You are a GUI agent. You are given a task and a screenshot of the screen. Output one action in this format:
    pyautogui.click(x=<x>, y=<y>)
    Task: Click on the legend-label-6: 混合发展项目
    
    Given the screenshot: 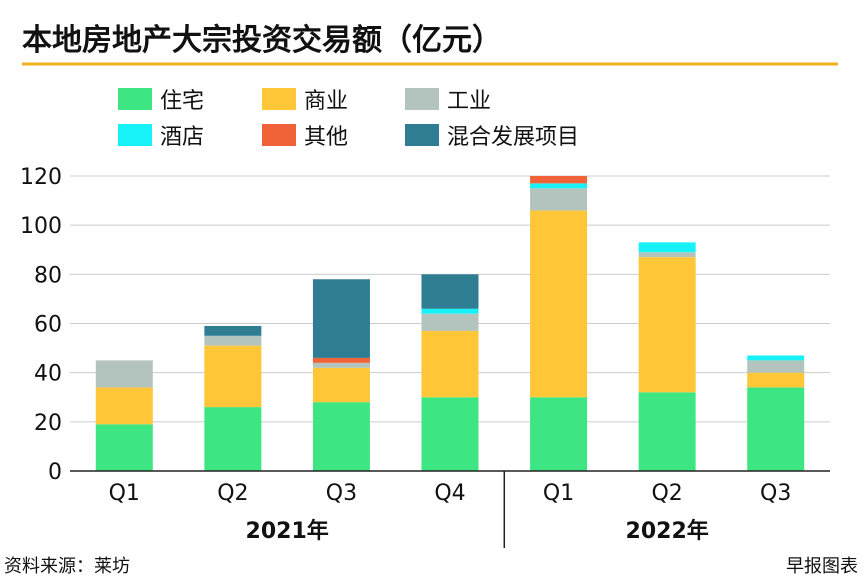 What is the action you would take?
    pyautogui.click(x=513, y=137)
    